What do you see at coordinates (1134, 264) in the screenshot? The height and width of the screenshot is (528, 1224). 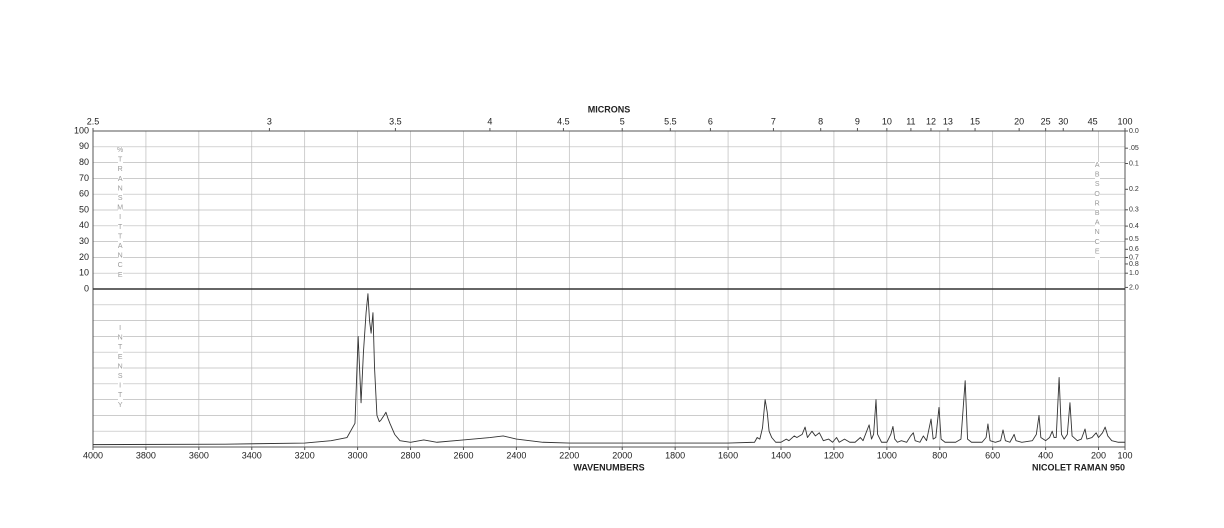 I see `y2-tick-label: 0.8` at bounding box center [1134, 264].